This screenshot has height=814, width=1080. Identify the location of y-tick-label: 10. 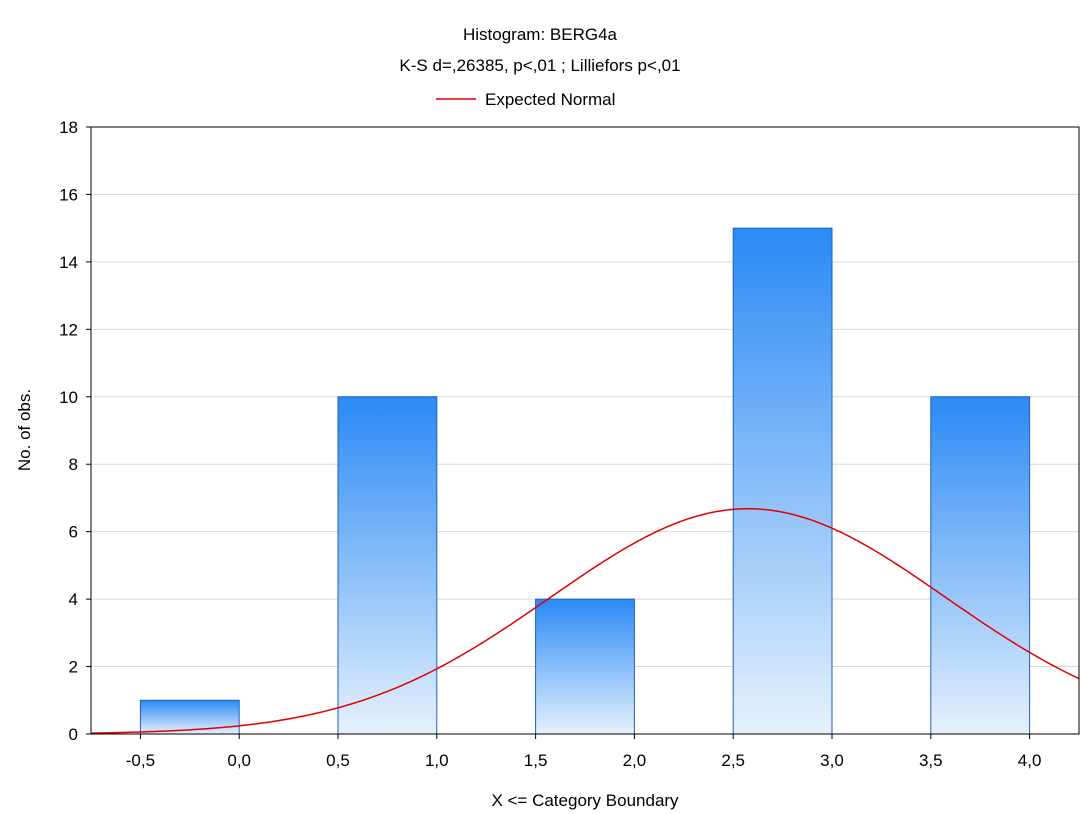
(68, 397).